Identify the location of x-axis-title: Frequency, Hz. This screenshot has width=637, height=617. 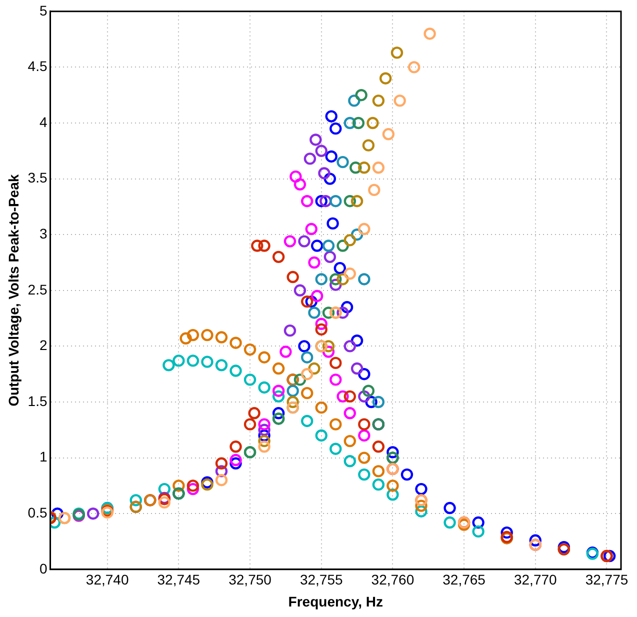
(335, 601).